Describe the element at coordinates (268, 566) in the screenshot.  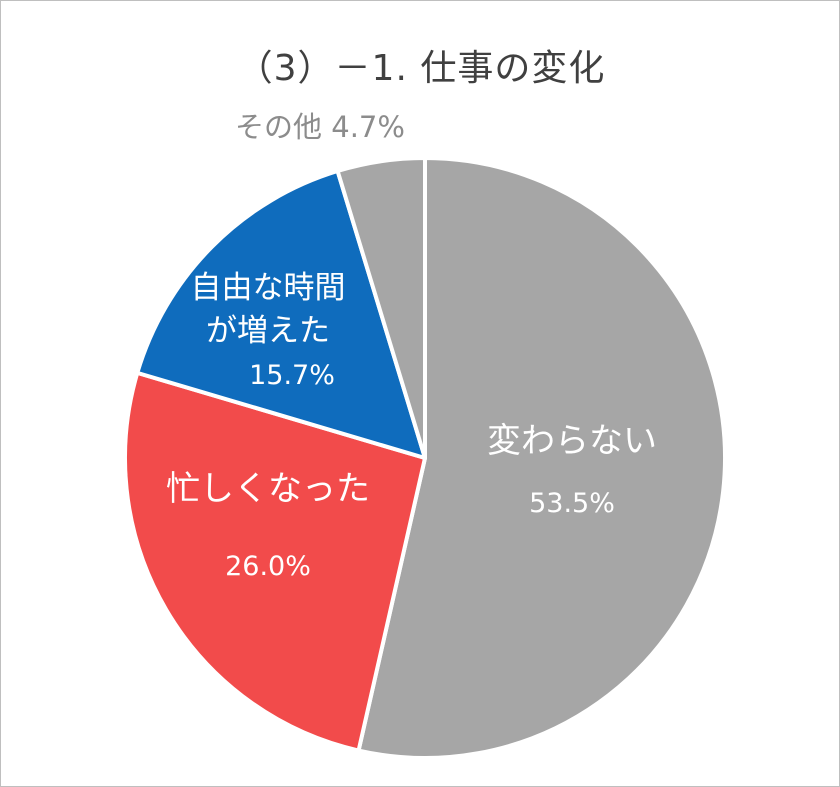
I see `slice-value-label-2: 26.0%` at that location.